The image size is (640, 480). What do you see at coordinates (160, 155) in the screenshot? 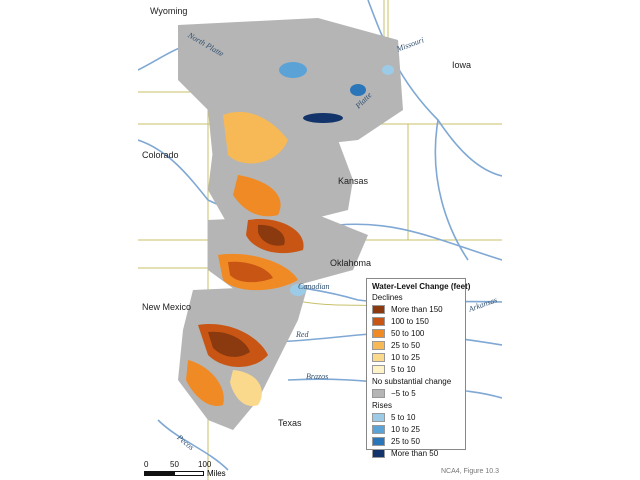
I see `label-colorado: Colorado` at bounding box center [160, 155].